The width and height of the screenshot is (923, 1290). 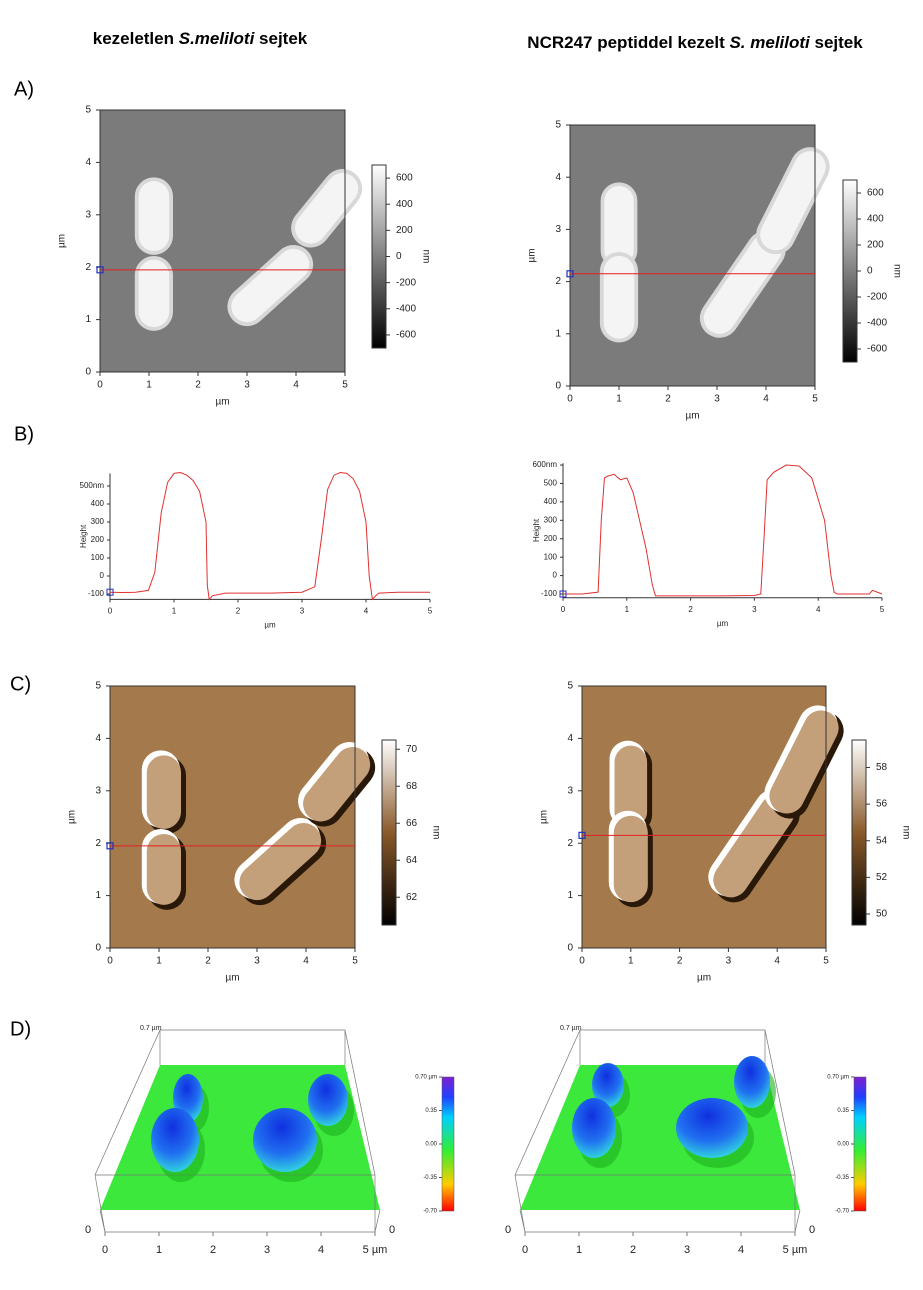 I want to click on box-edge, so click(x=100, y=1203).